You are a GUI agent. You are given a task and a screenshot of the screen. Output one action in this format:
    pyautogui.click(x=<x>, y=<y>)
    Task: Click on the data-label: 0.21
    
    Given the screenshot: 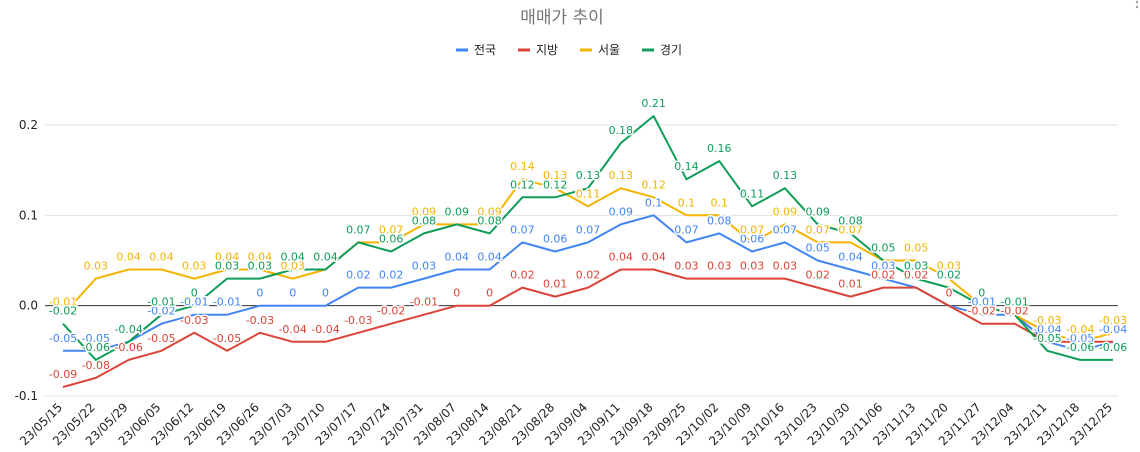 What is the action you would take?
    pyautogui.click(x=653, y=103)
    